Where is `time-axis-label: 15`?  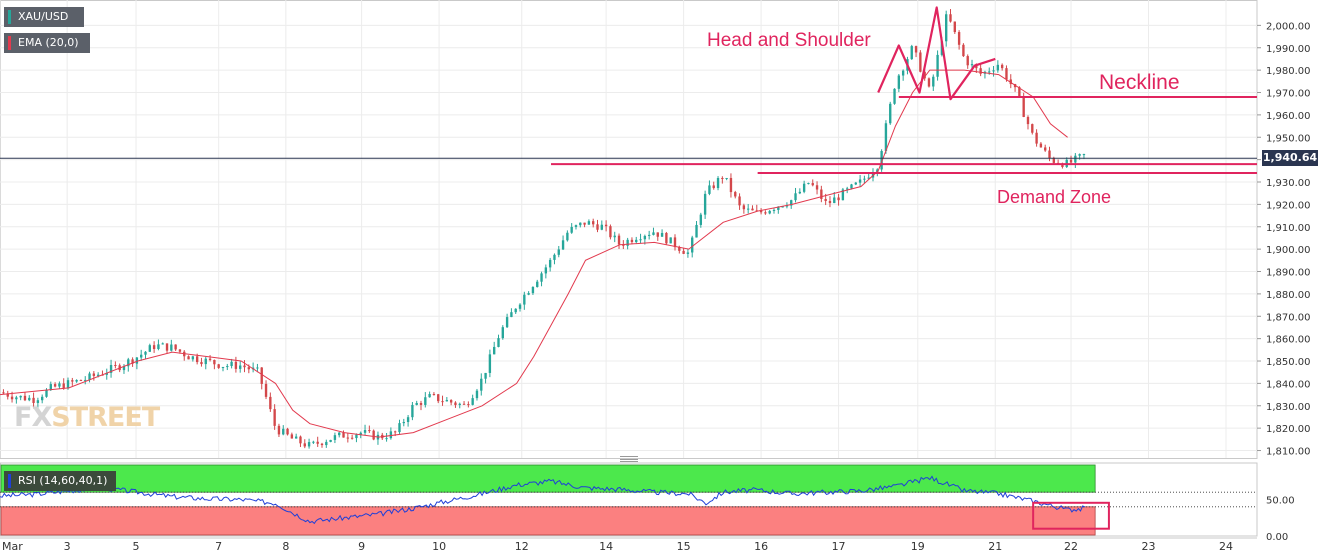 time-axis-label: 15 is located at coordinates (684, 546).